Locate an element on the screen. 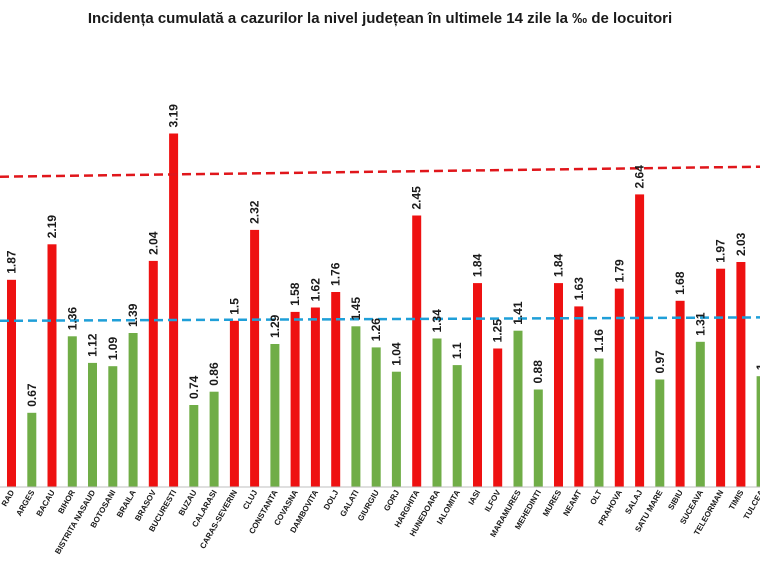 The height and width of the screenshot is (570, 760). category-label: SALAJ is located at coordinates (633, 502).